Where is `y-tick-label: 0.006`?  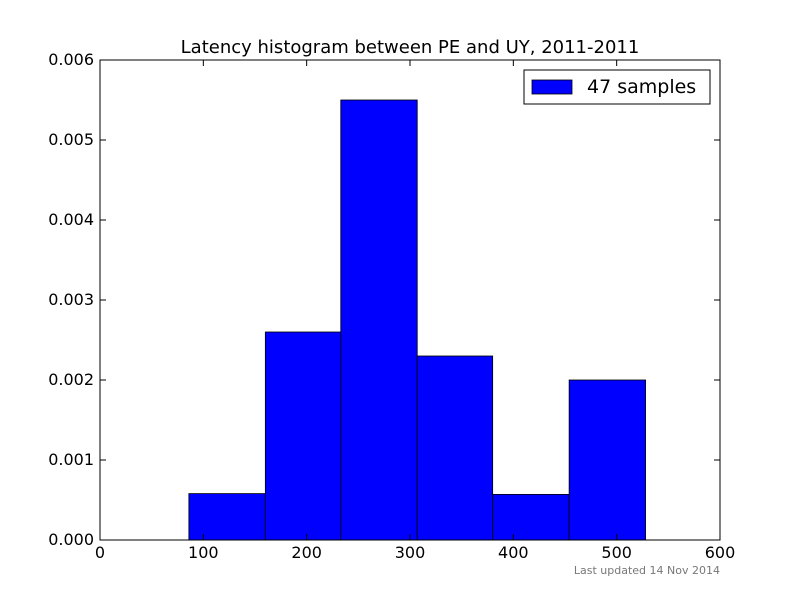
y-tick-label: 0.006 is located at coordinates (71, 59).